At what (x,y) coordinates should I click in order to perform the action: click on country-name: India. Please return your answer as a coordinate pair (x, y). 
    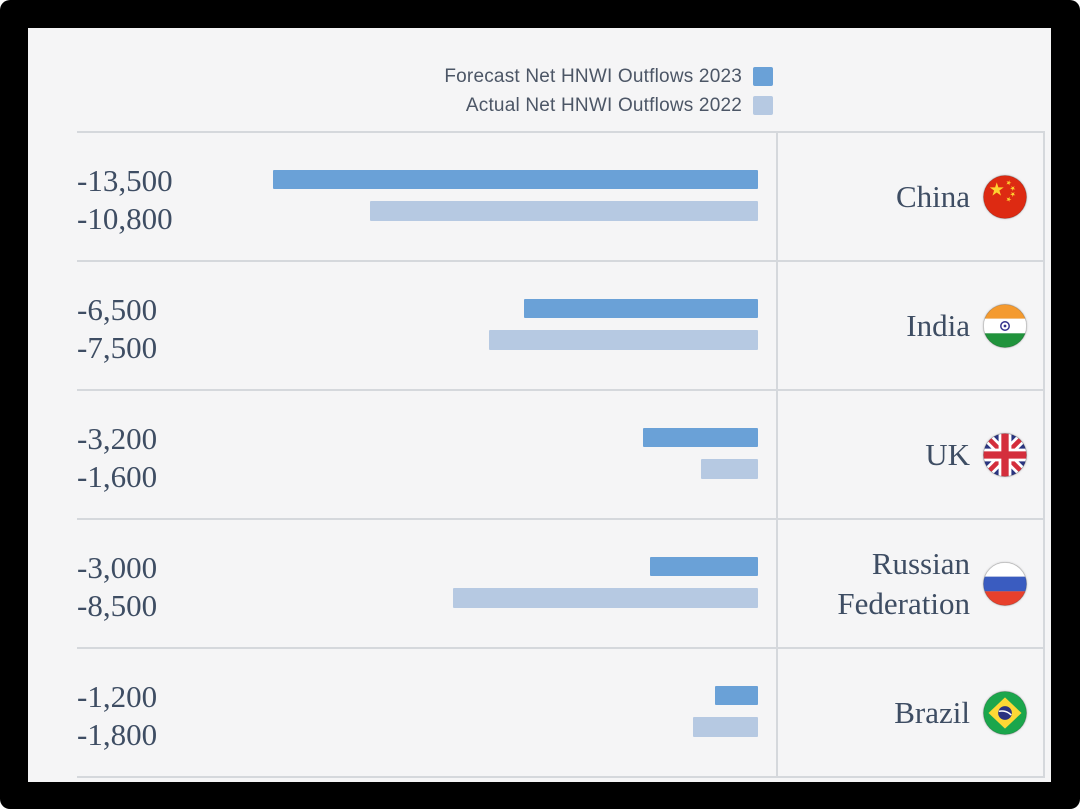
    Looking at the image, I should click on (938, 325).